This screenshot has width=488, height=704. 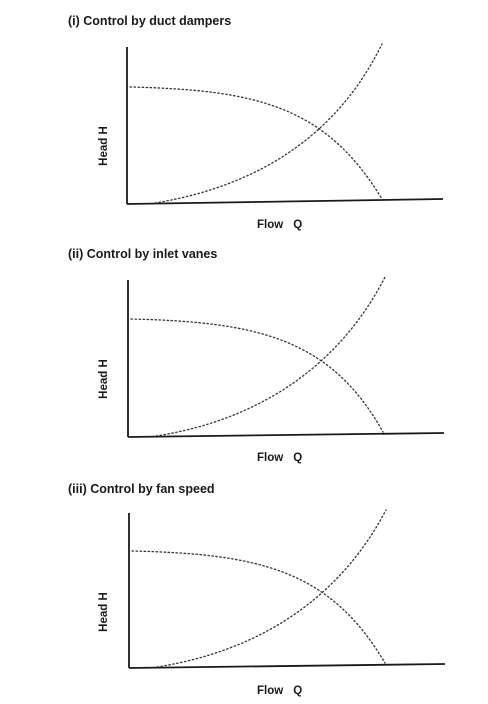 I want to click on panel-title: (ii) Control by inlet vanes, so click(x=143, y=254).